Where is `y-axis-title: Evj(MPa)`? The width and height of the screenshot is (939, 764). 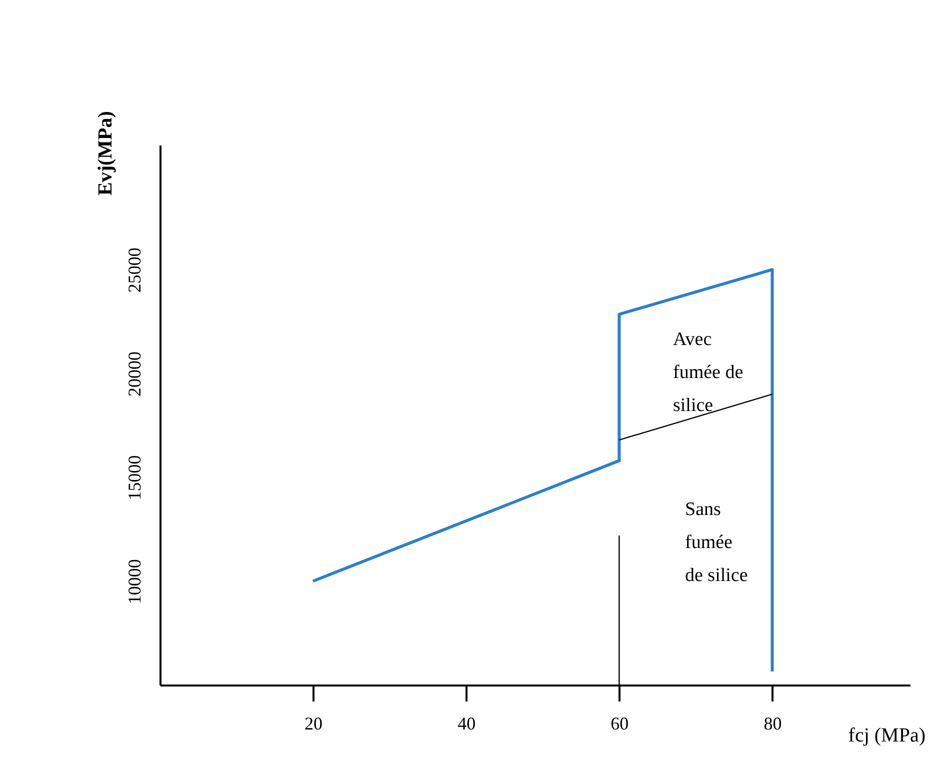 y-axis-title: Evj(MPa) is located at coordinates (105, 153).